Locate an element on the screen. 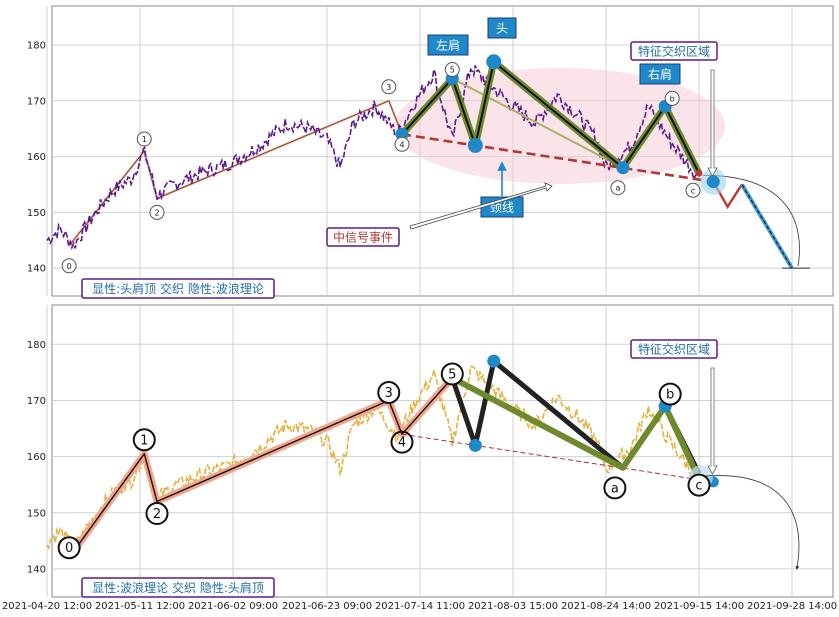  signal-event-label: 中信号事件 is located at coordinates (363, 237).